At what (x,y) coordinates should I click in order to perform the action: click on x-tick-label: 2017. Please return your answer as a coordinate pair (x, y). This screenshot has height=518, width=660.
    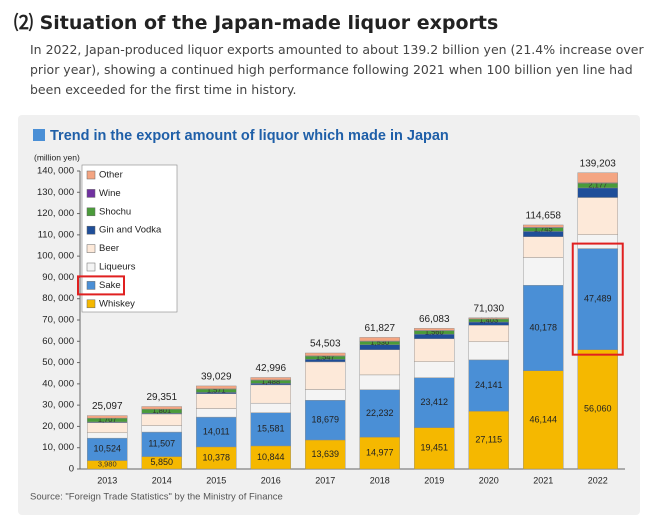
    Looking at the image, I should click on (325, 480).